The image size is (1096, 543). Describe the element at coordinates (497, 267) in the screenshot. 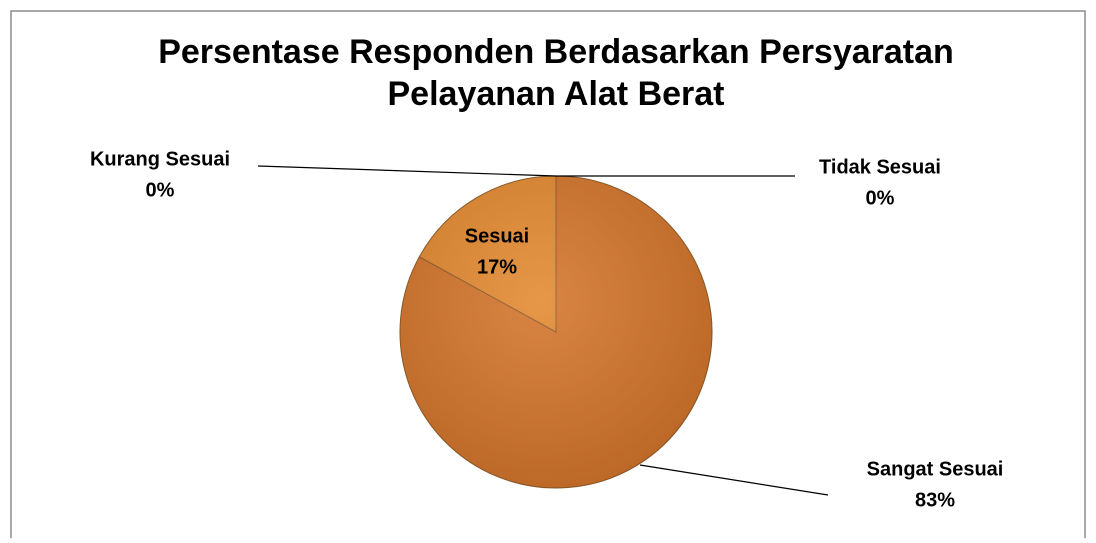

I see `data-label-value: 17%` at that location.